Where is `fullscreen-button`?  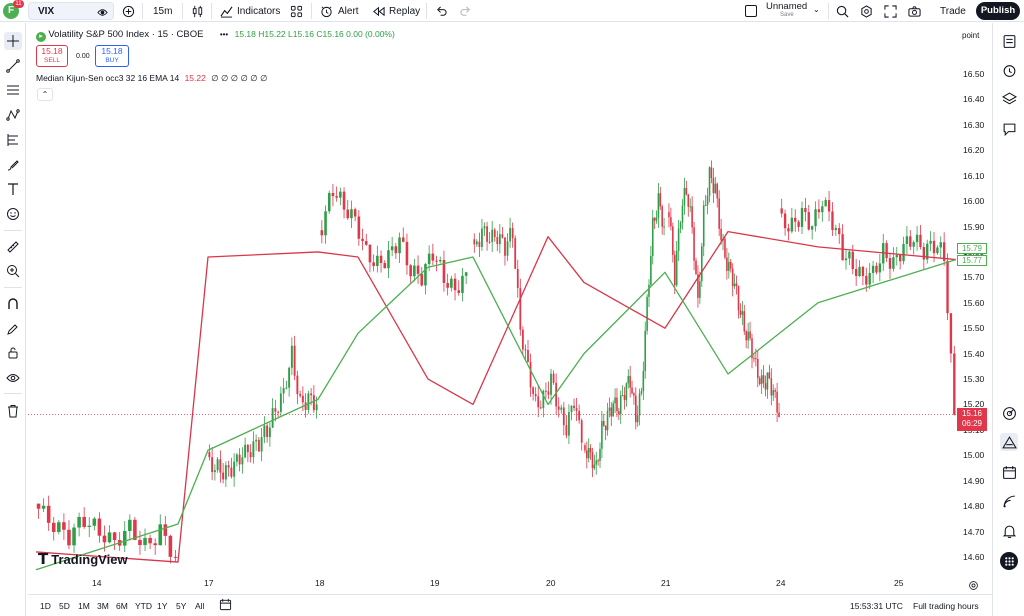
fullscreen-button is located at coordinates (890, 11).